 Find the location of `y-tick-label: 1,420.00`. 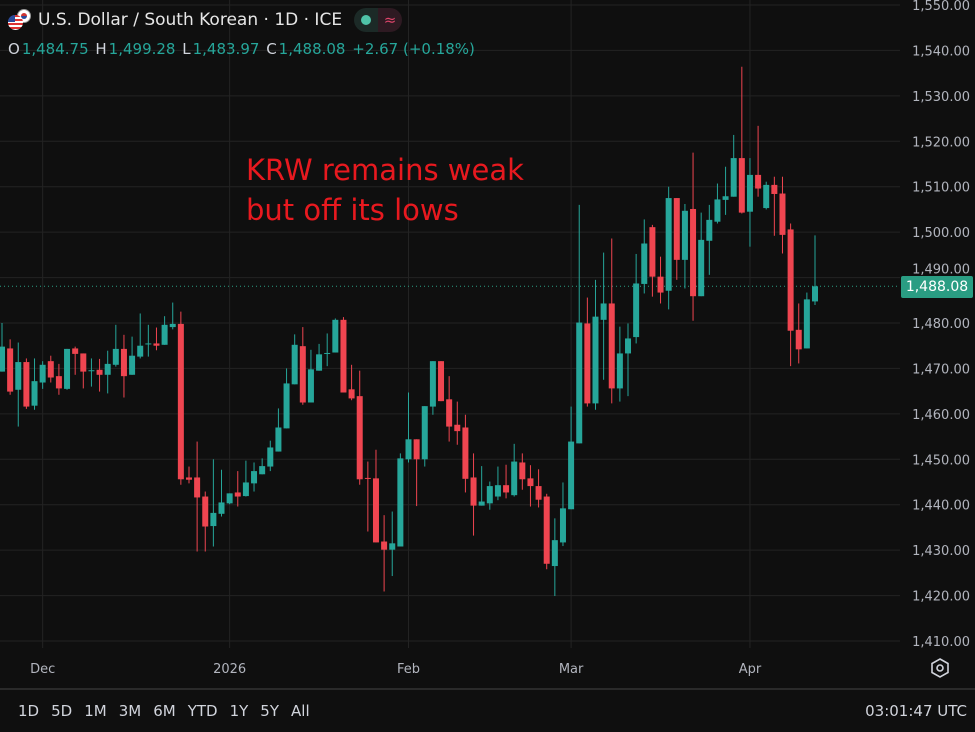

y-tick-label: 1,420.00 is located at coordinates (941, 597).